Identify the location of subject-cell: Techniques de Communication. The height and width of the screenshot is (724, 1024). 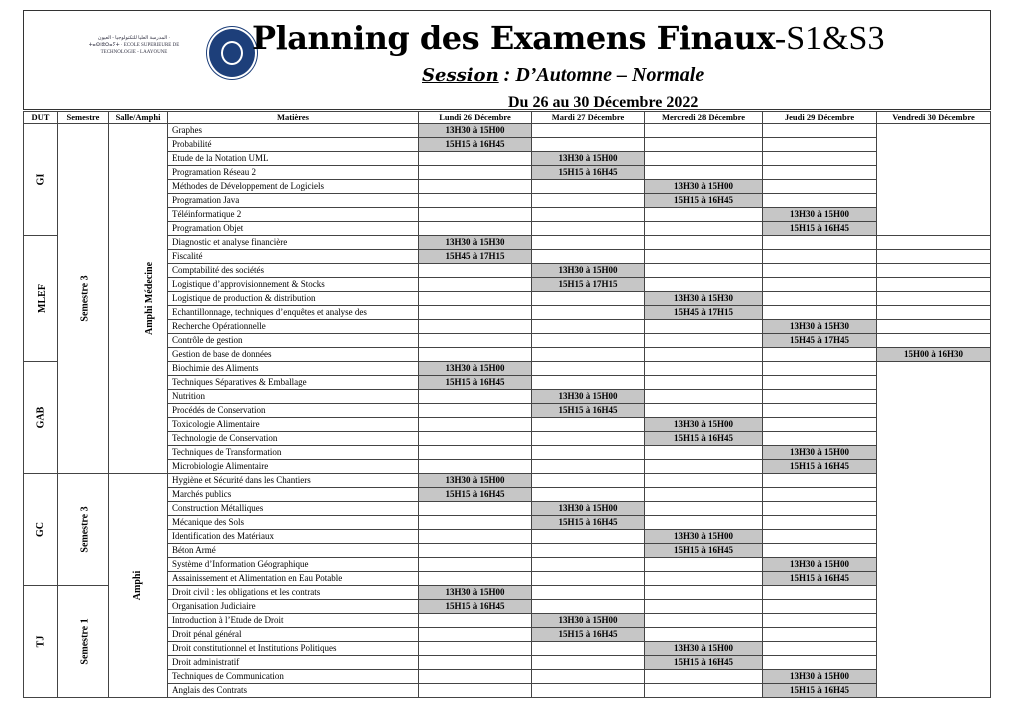
(293, 676).